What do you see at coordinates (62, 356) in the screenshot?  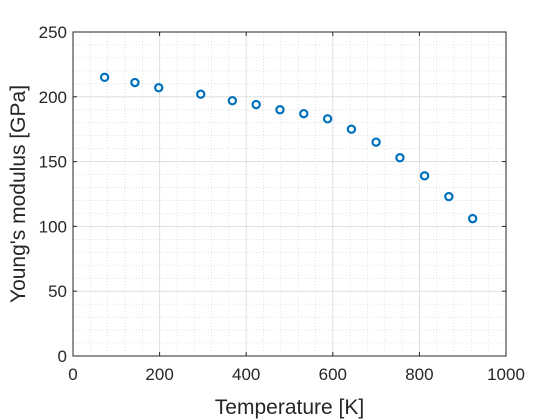 I see `y-tick-label: 0` at bounding box center [62, 356].